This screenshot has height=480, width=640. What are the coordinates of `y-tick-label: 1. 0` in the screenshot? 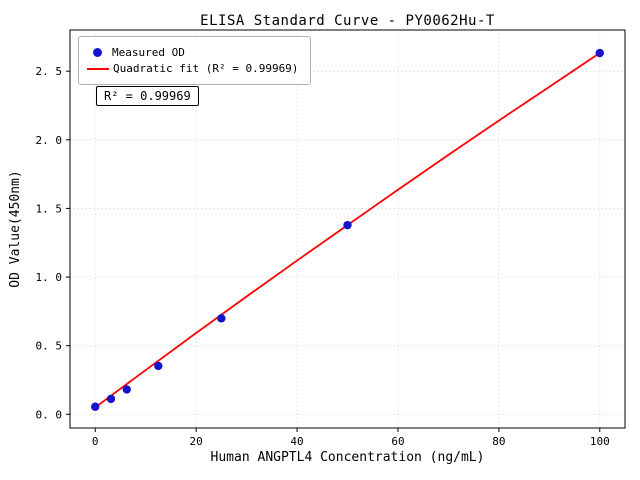 It's located at (49, 277).